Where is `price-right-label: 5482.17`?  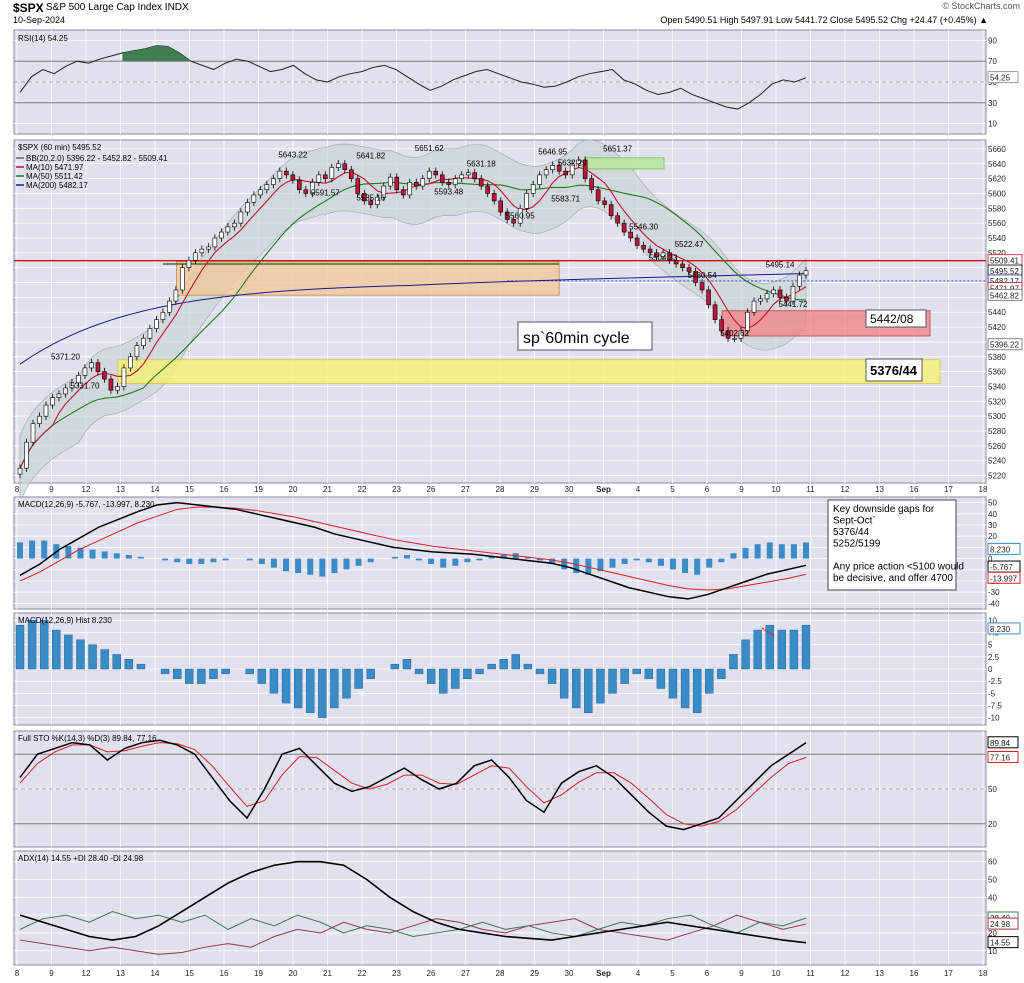 price-right-label: 5482.17 is located at coordinates (1004, 281).